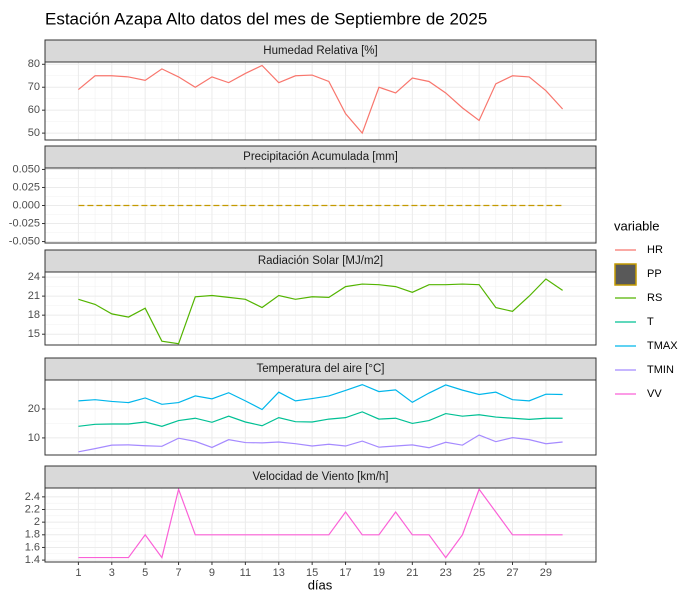 This screenshot has height=591, width=683. What do you see at coordinates (179, 573) in the screenshot?
I see `x-tick-label: 7` at bounding box center [179, 573].